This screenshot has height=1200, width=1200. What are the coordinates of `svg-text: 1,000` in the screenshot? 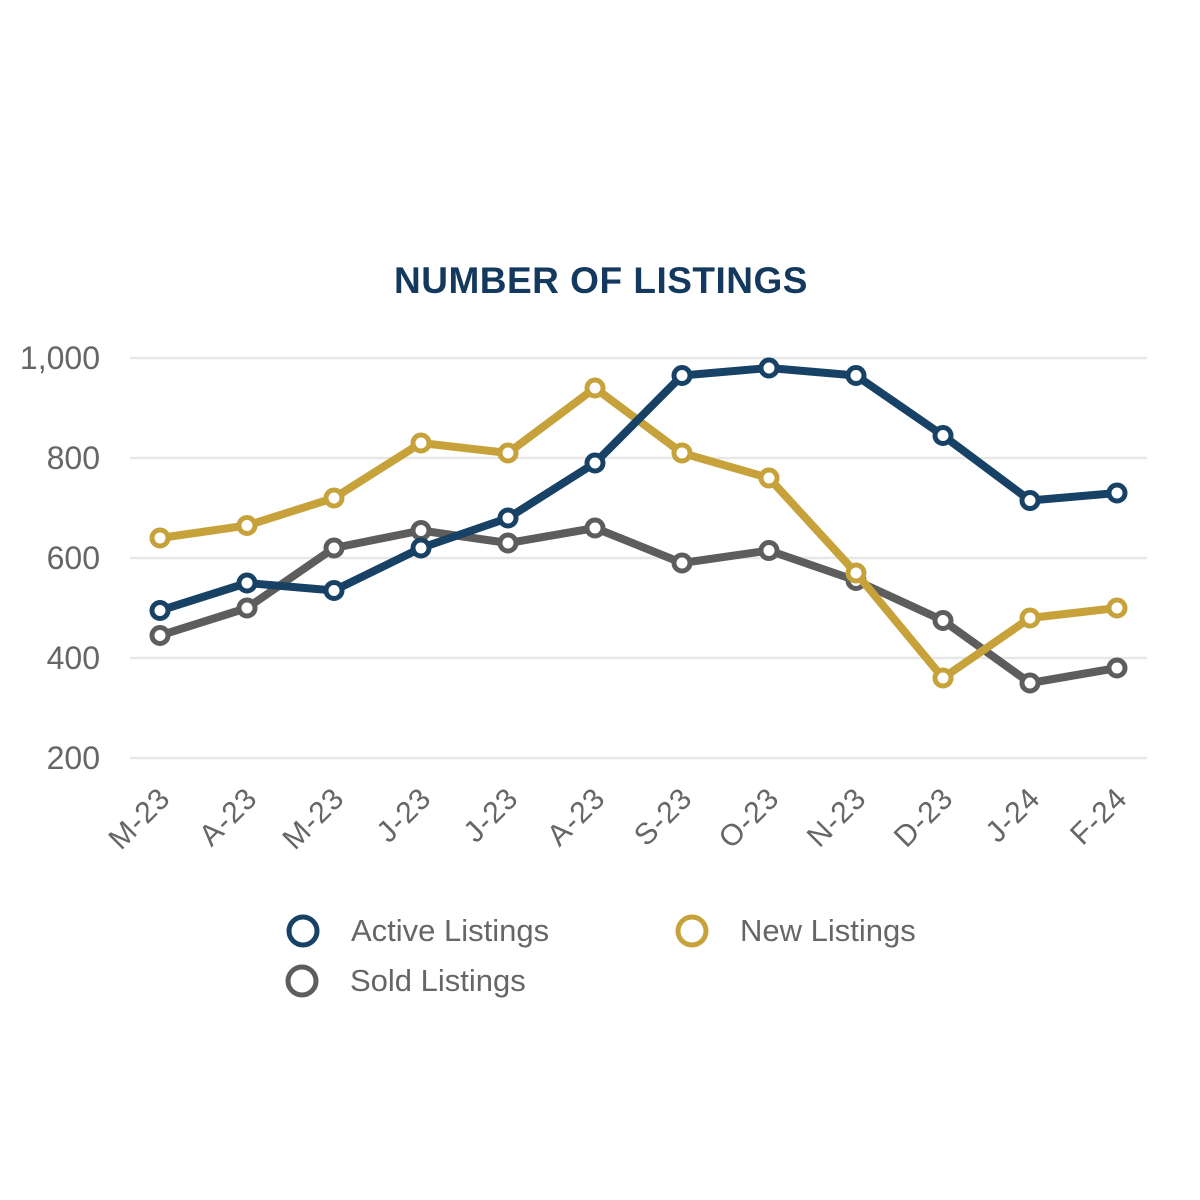 It's located at (60, 358).